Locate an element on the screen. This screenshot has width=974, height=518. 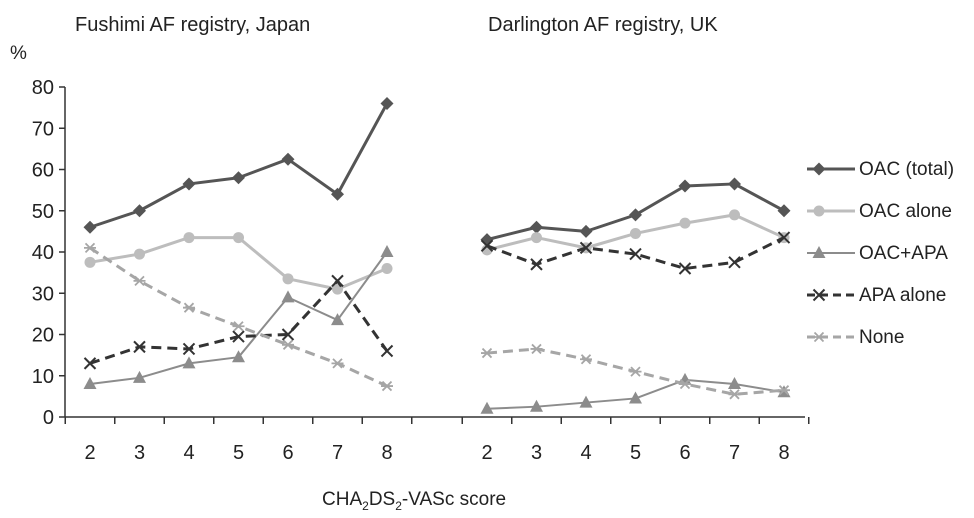
y-tick-label: 80 is located at coordinates (43, 88).